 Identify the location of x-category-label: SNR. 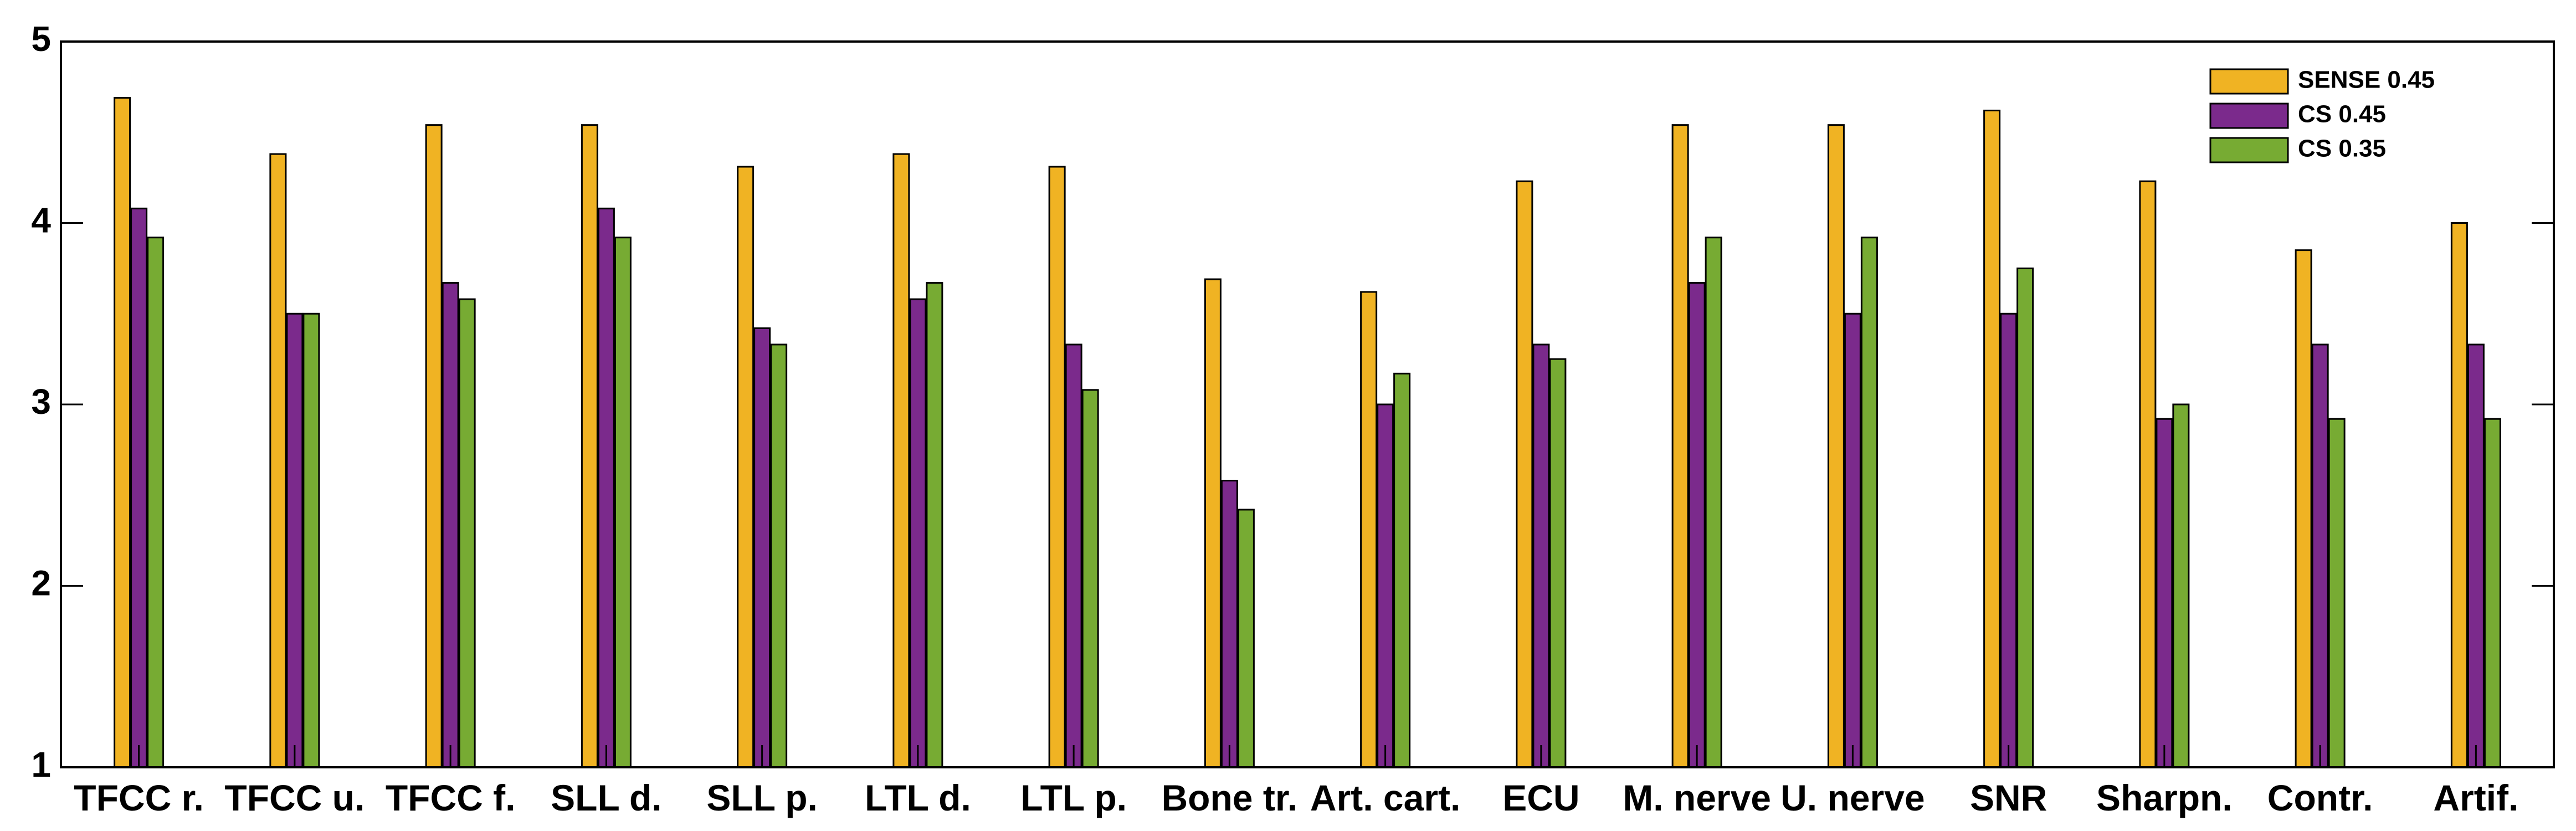
(2008, 797).